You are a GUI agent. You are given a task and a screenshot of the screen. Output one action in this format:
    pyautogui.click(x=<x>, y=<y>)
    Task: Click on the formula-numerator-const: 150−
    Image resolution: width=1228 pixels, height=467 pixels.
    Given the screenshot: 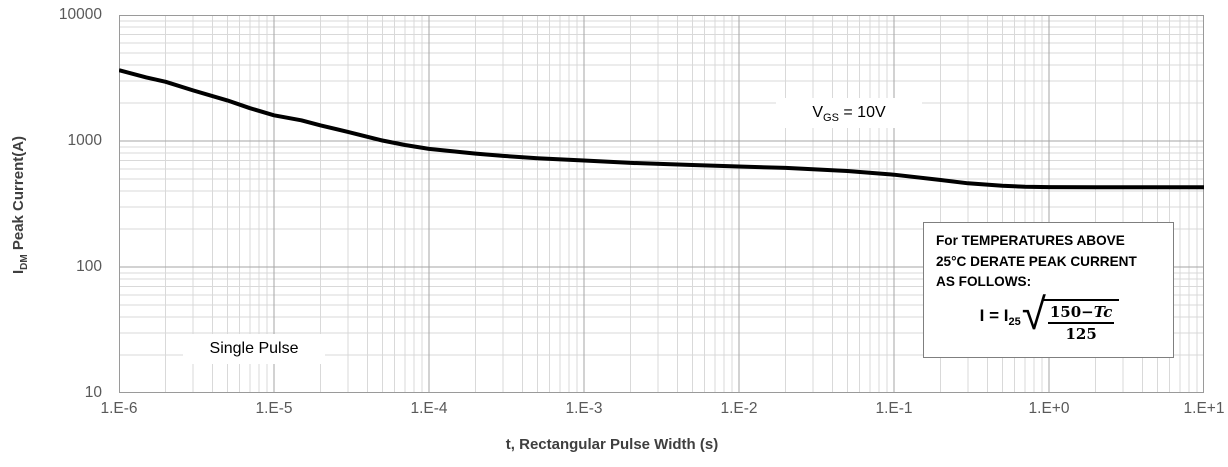 What is the action you would take?
    pyautogui.click(x=1071, y=311)
    